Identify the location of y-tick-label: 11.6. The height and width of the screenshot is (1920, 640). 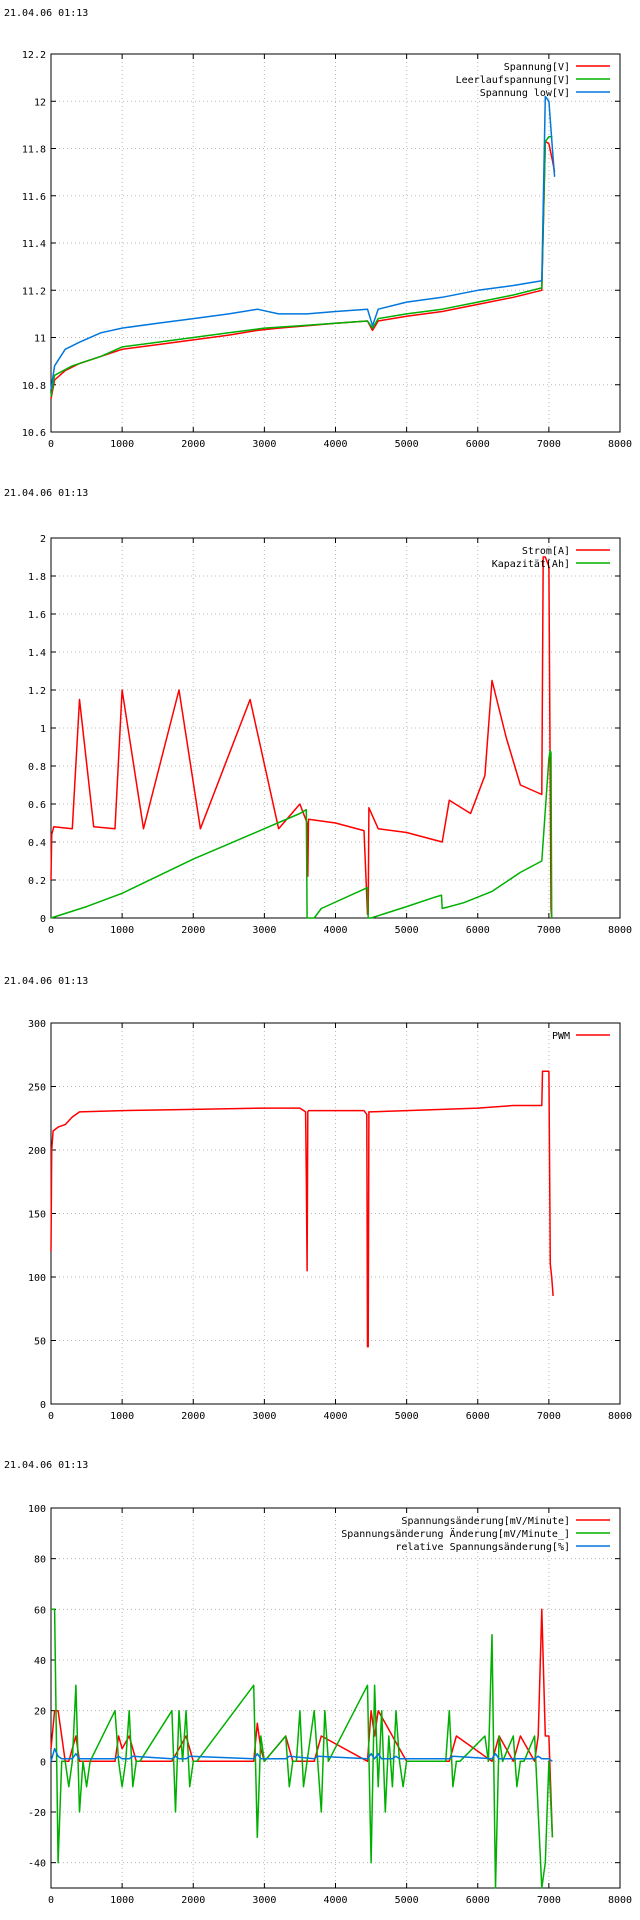
(34, 197).